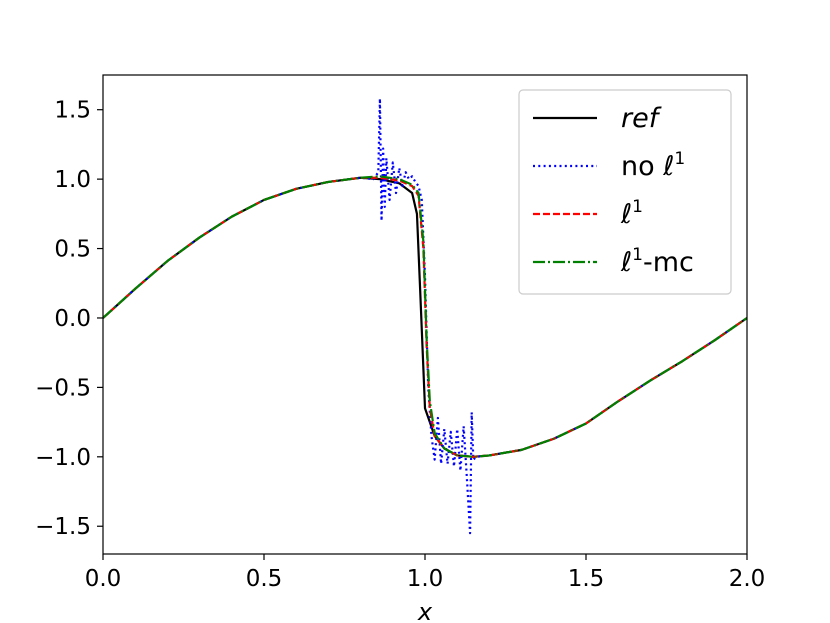 Image resolution: width=830 pixels, height=623 pixels. I want to click on legend: ref no ℓ1 ℓ1 ℓ1-mc, so click(625, 192).